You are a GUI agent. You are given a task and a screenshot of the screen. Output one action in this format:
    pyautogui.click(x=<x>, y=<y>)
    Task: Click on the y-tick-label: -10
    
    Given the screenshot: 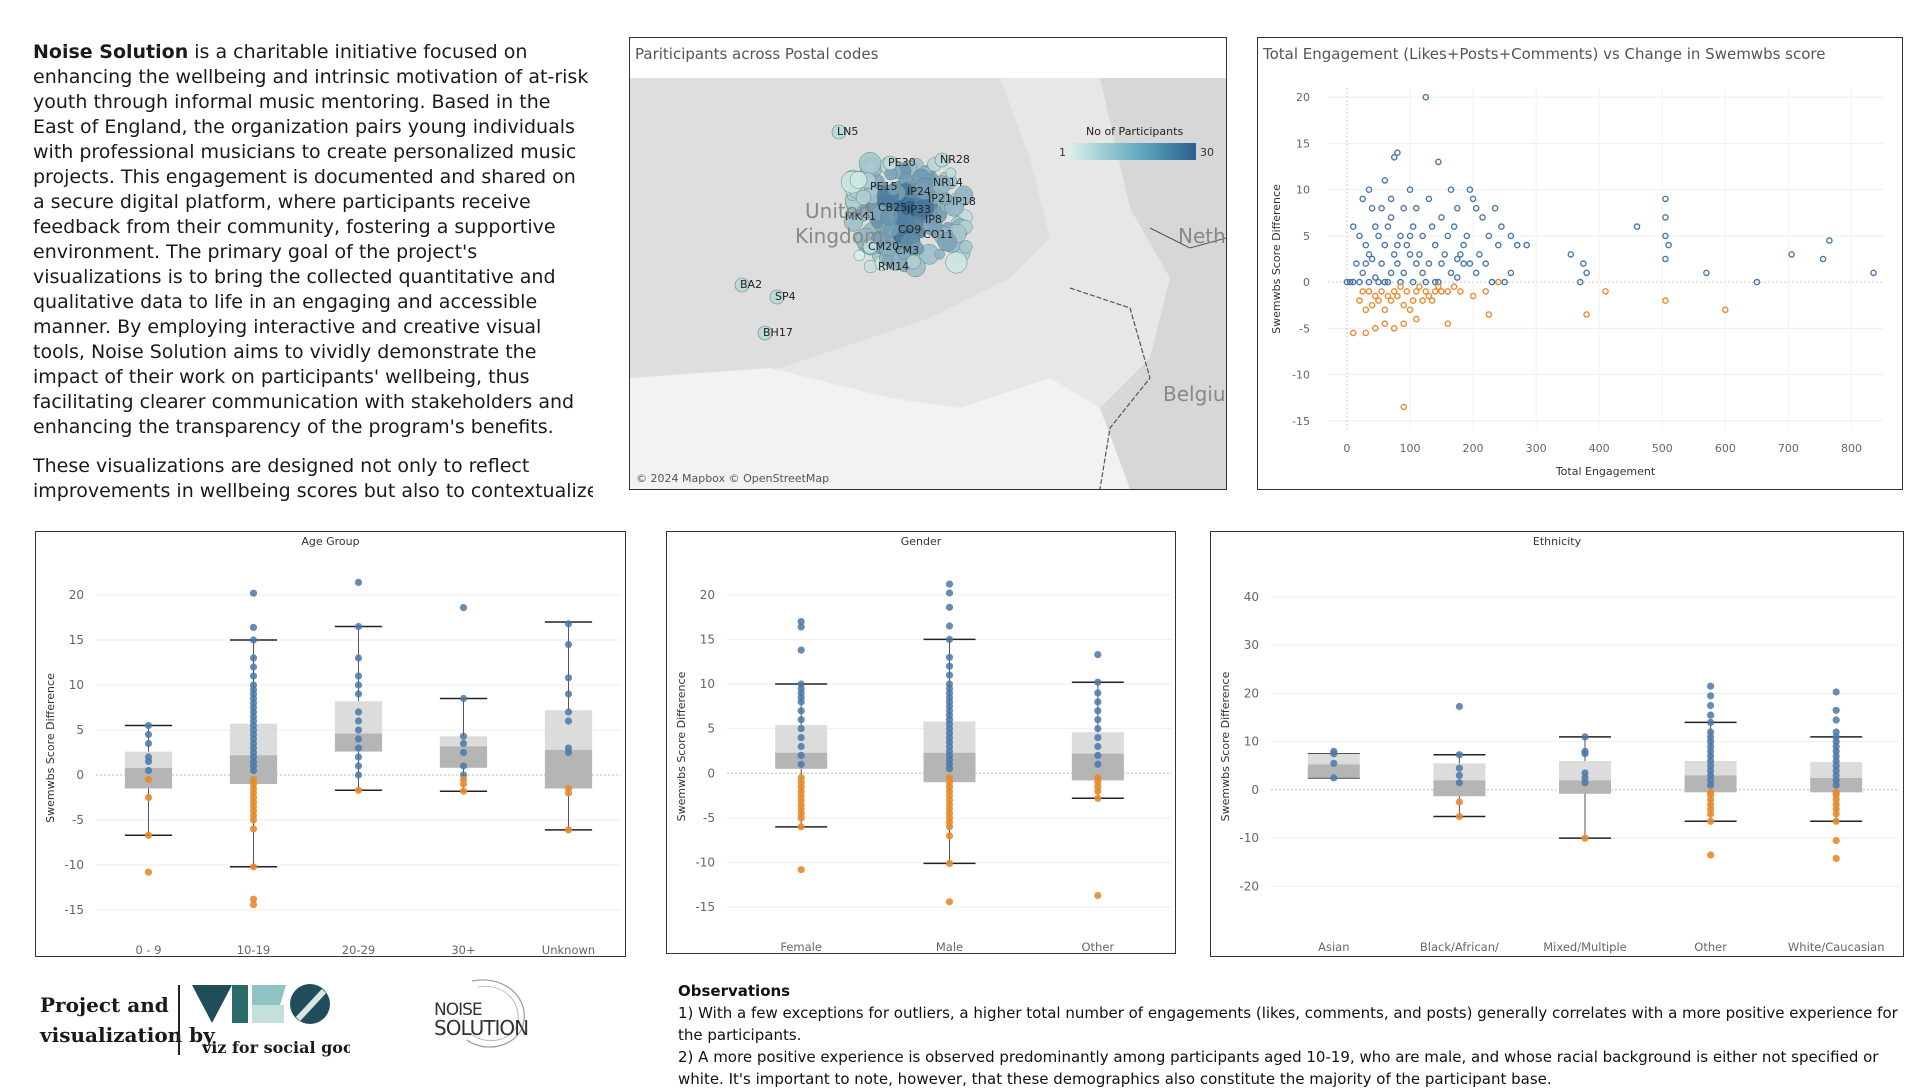 What is the action you would take?
    pyautogui.click(x=705, y=863)
    